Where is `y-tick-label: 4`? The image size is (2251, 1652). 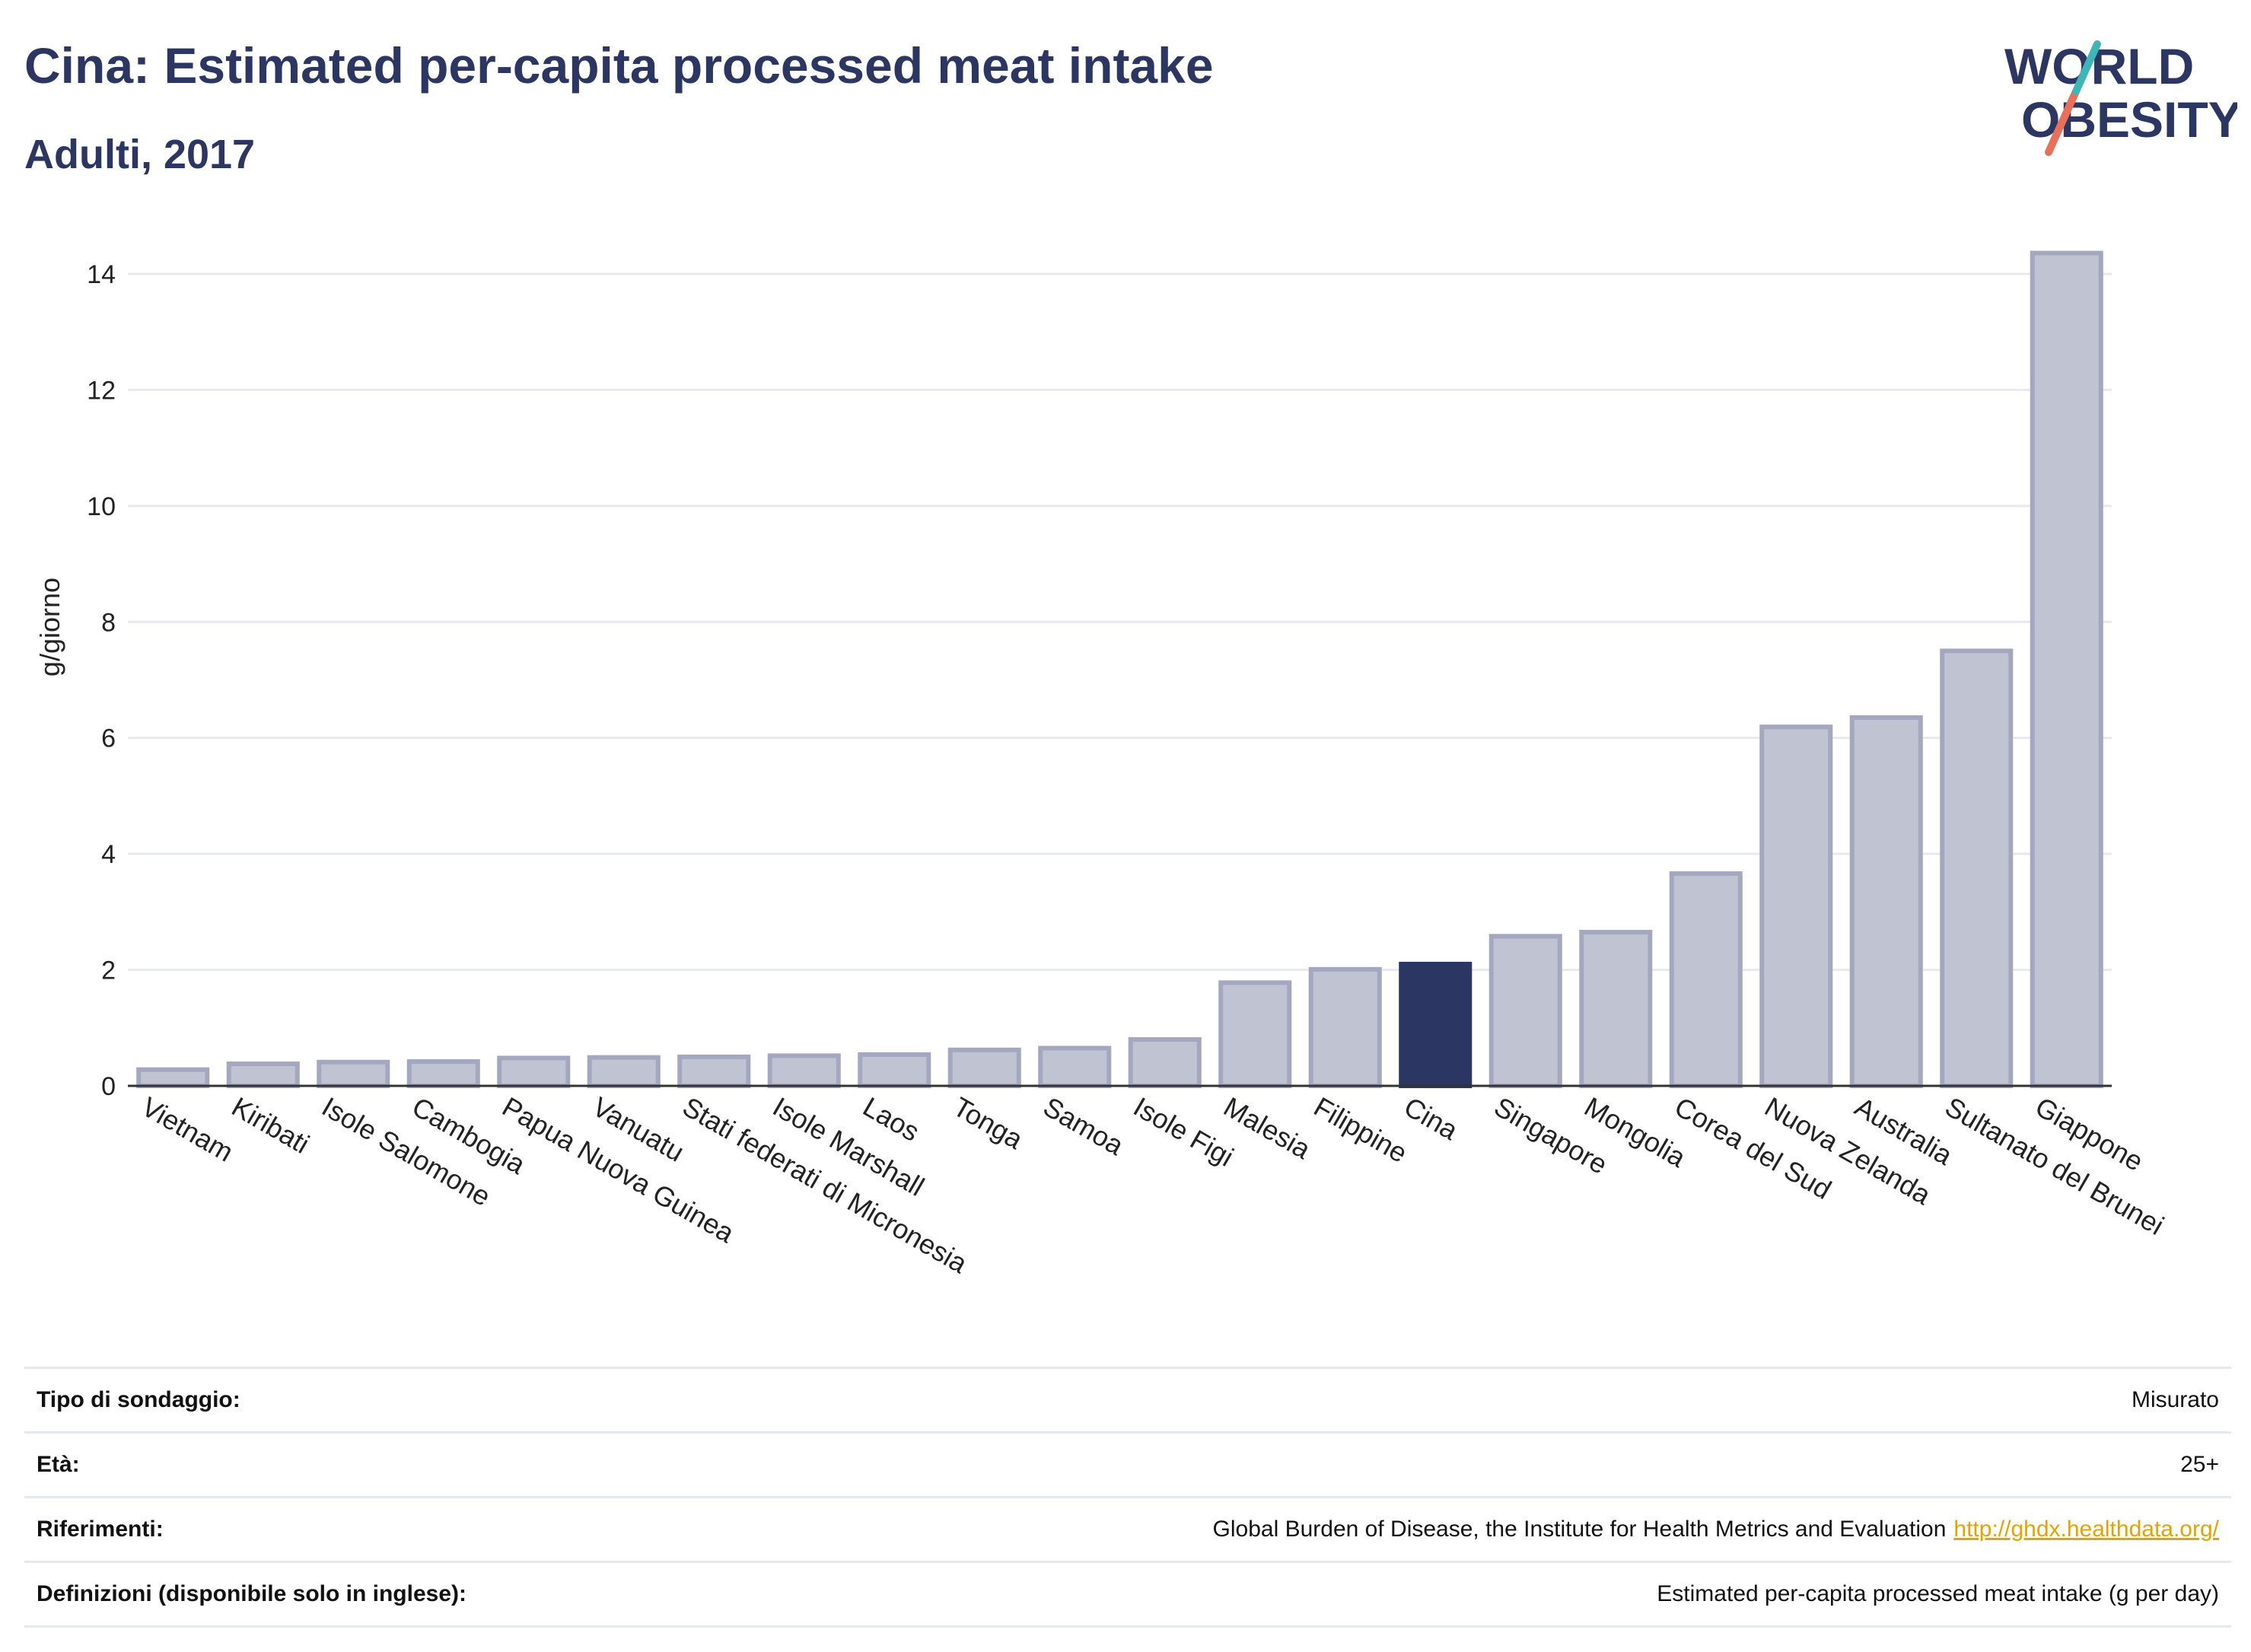
y-tick-label: 4 is located at coordinates (108, 854).